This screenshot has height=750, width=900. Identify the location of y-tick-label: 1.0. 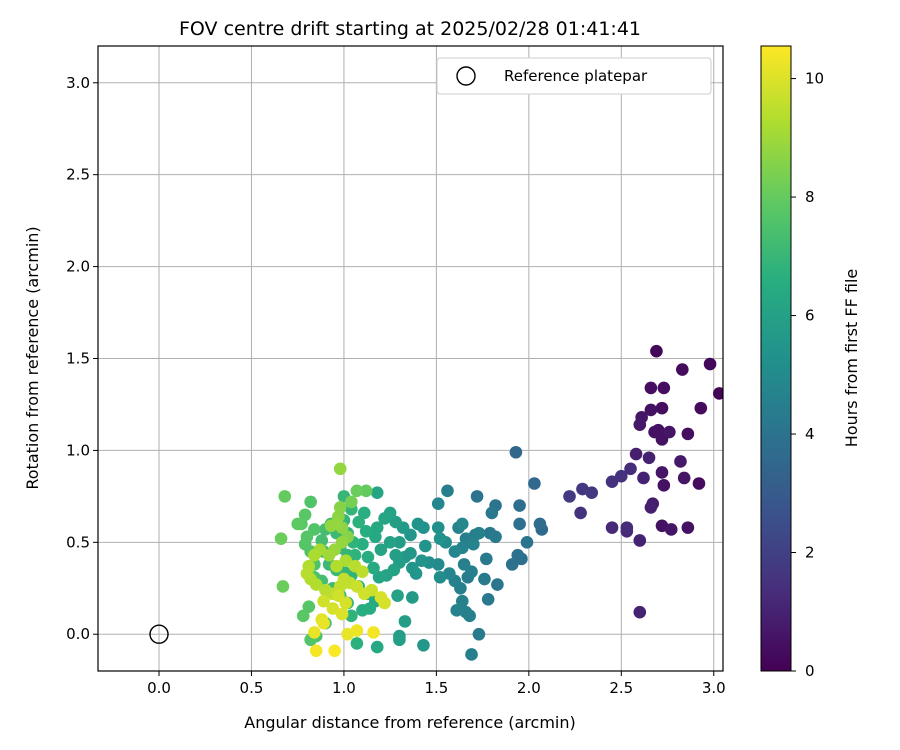
(78, 450).